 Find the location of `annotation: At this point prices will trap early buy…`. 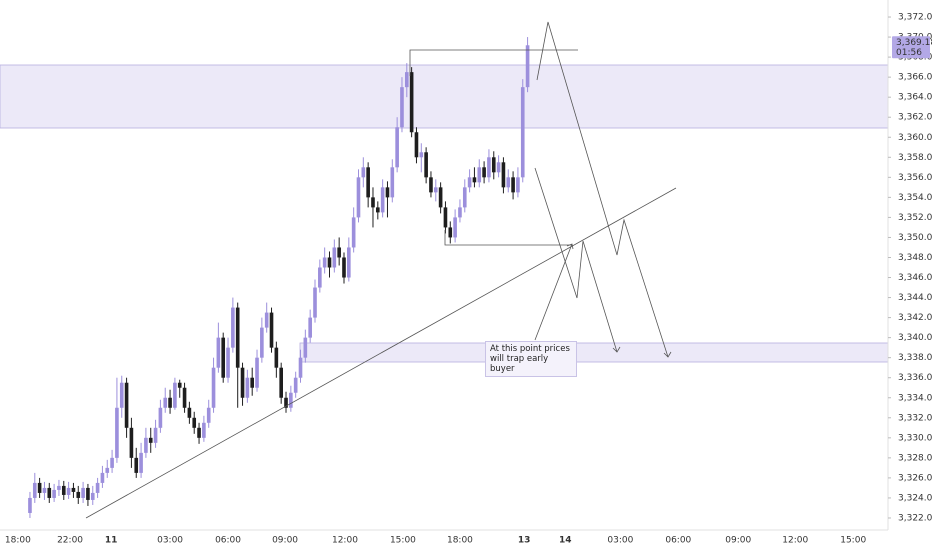

annotation: At this point prices will trap early buy… is located at coordinates (531, 359).